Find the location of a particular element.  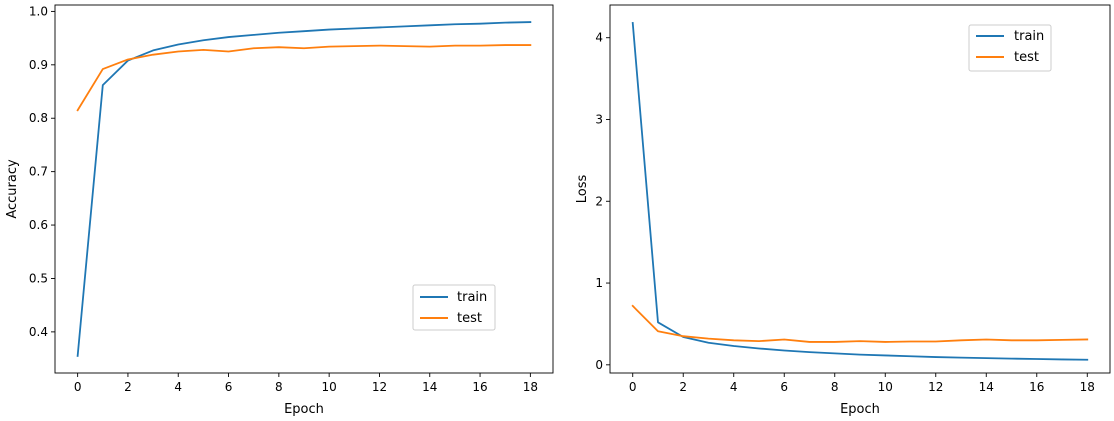

loss-x-tick-label: 18 is located at coordinates (1087, 387).